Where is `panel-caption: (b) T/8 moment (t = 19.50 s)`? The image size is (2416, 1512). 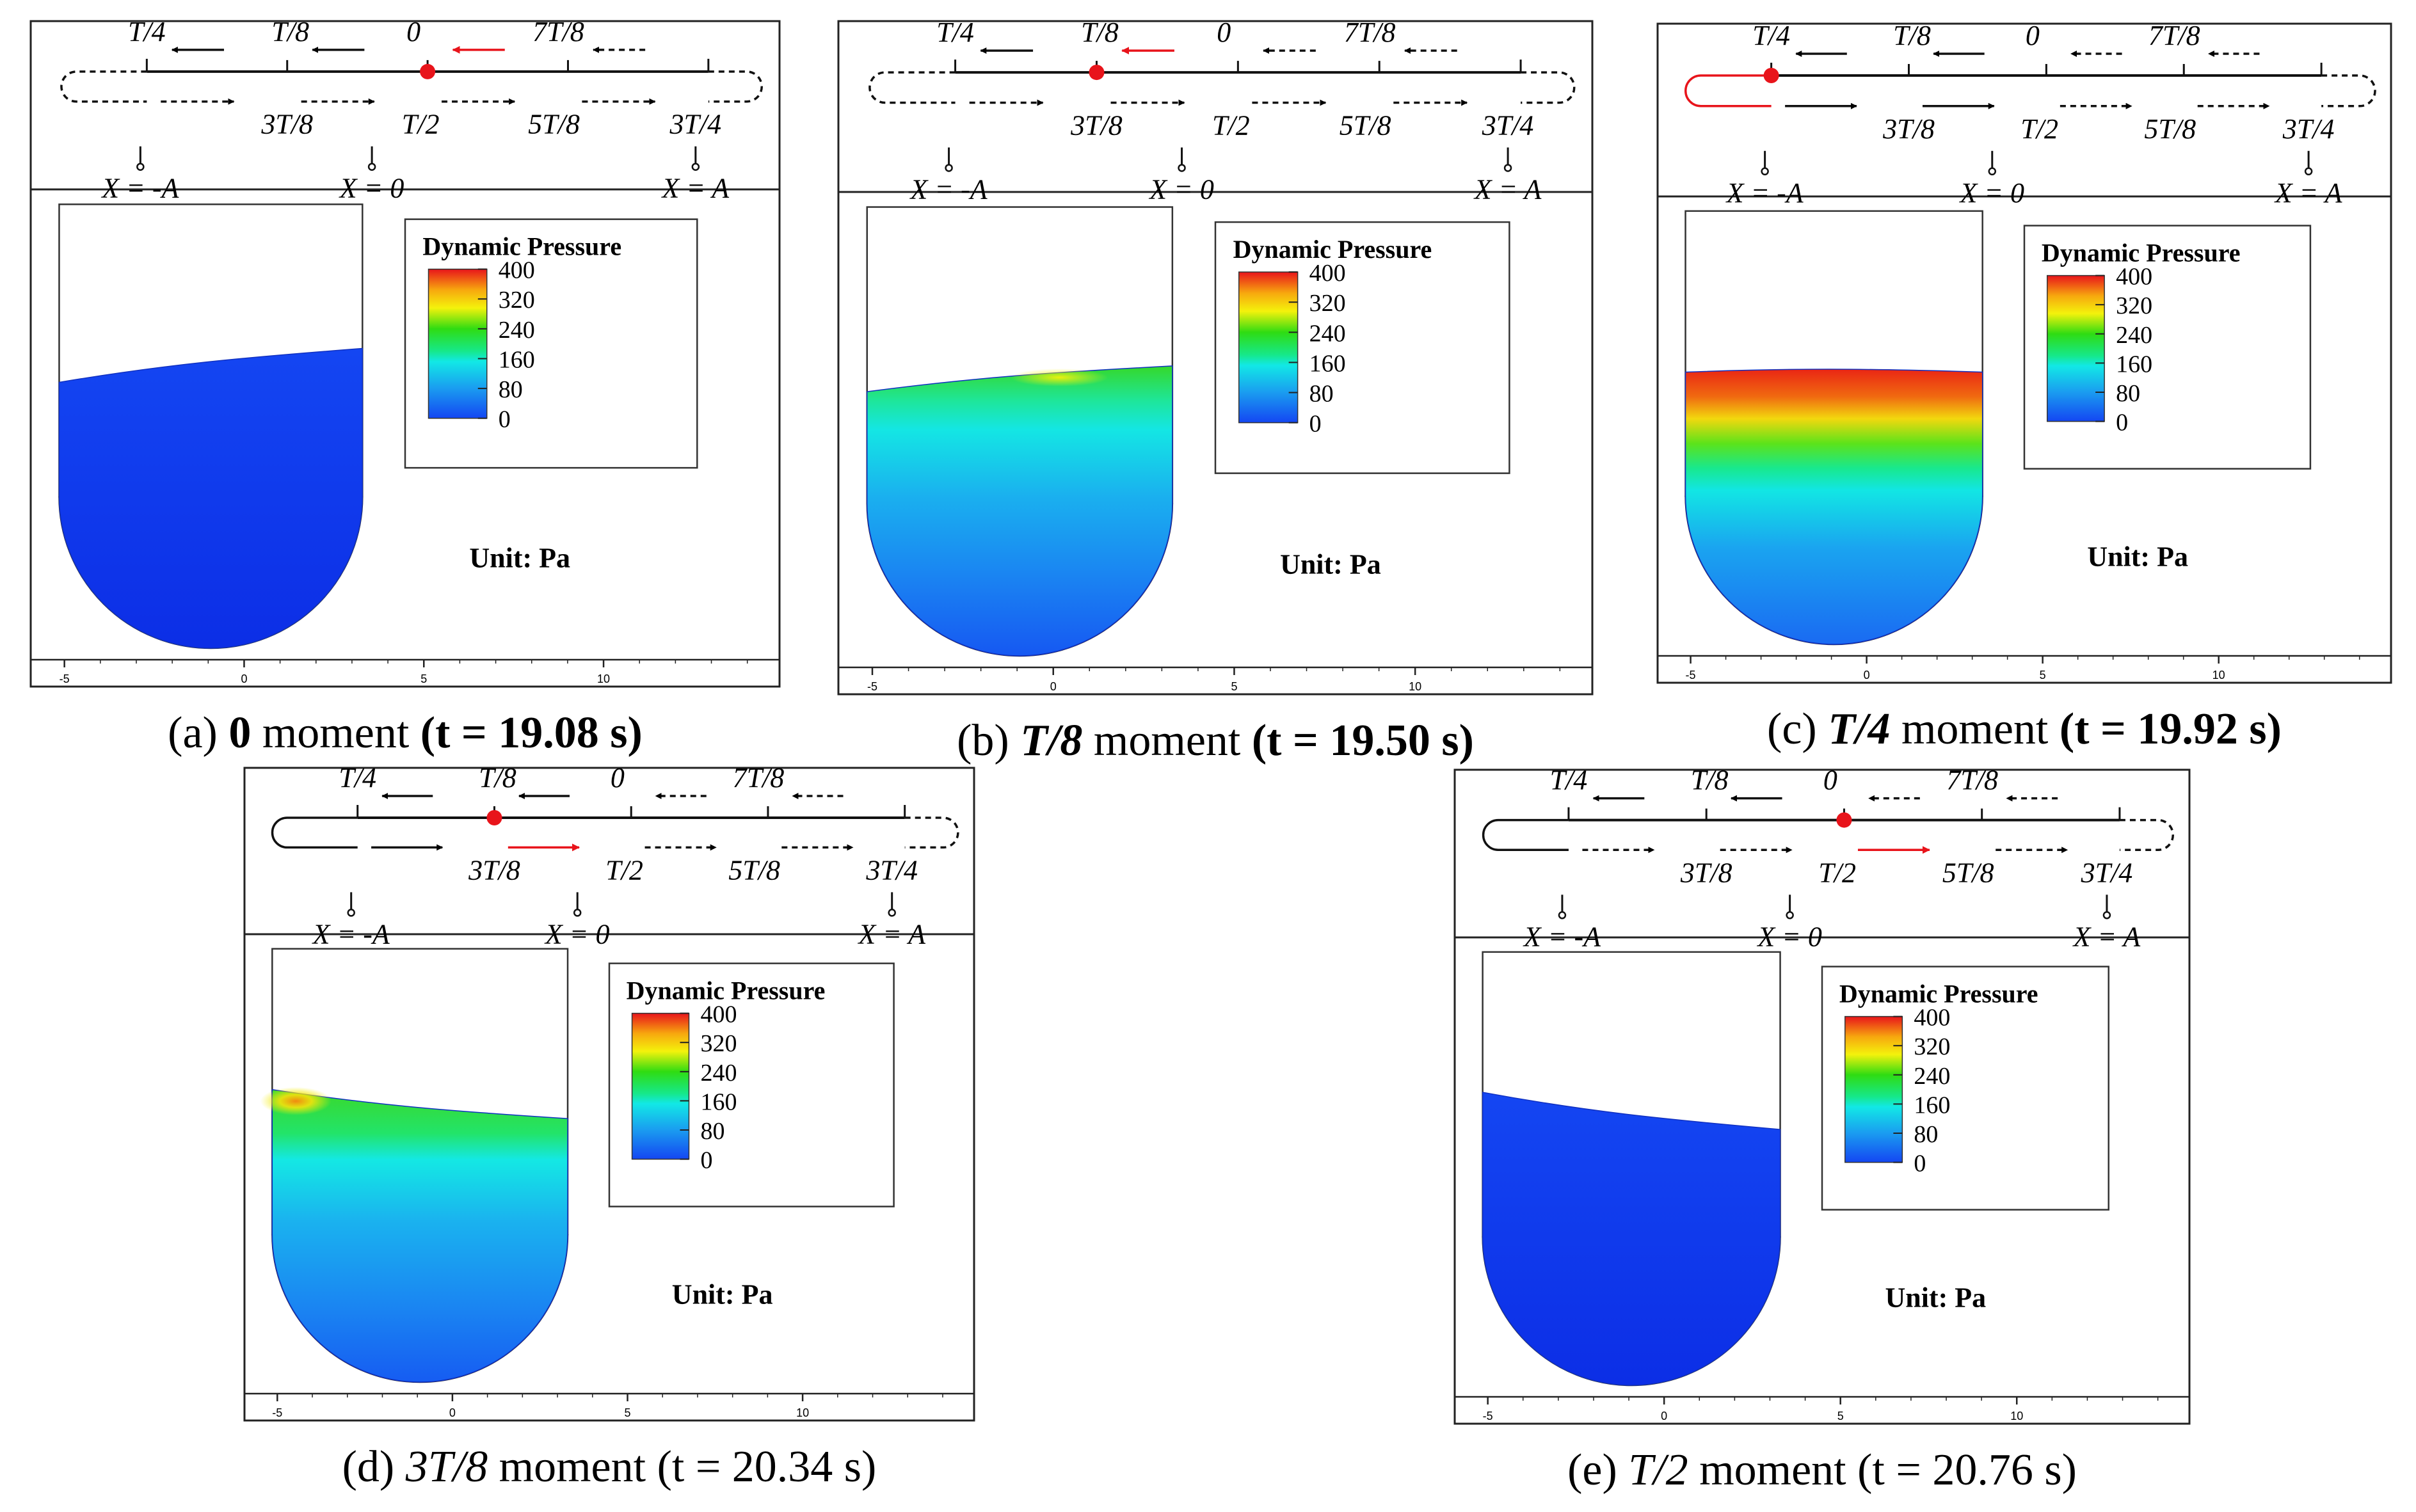
panel-caption: (b) T/8 moment (t = 19.50 s) is located at coordinates (1215, 740).